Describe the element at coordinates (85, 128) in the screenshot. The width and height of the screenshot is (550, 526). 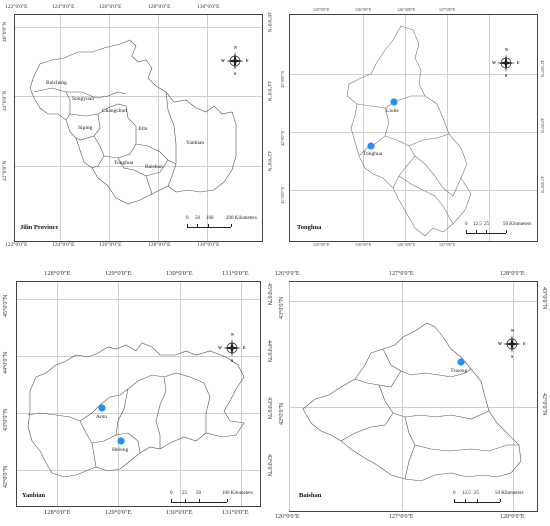
I see `place-label-siping: Siping` at that location.